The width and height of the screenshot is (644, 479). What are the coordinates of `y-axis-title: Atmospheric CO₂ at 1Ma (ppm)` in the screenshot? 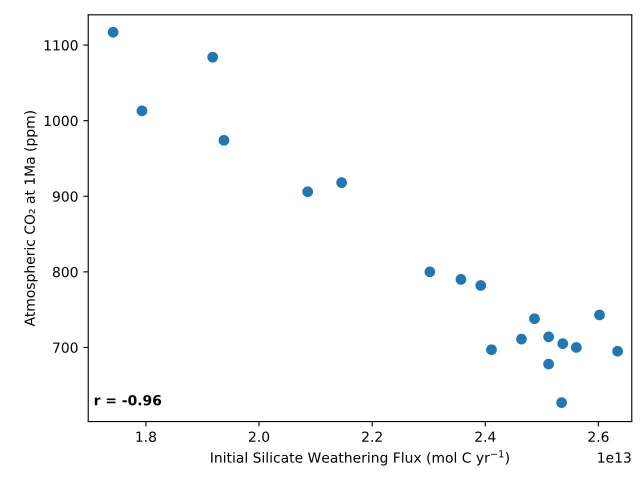 It's located at (31, 218).